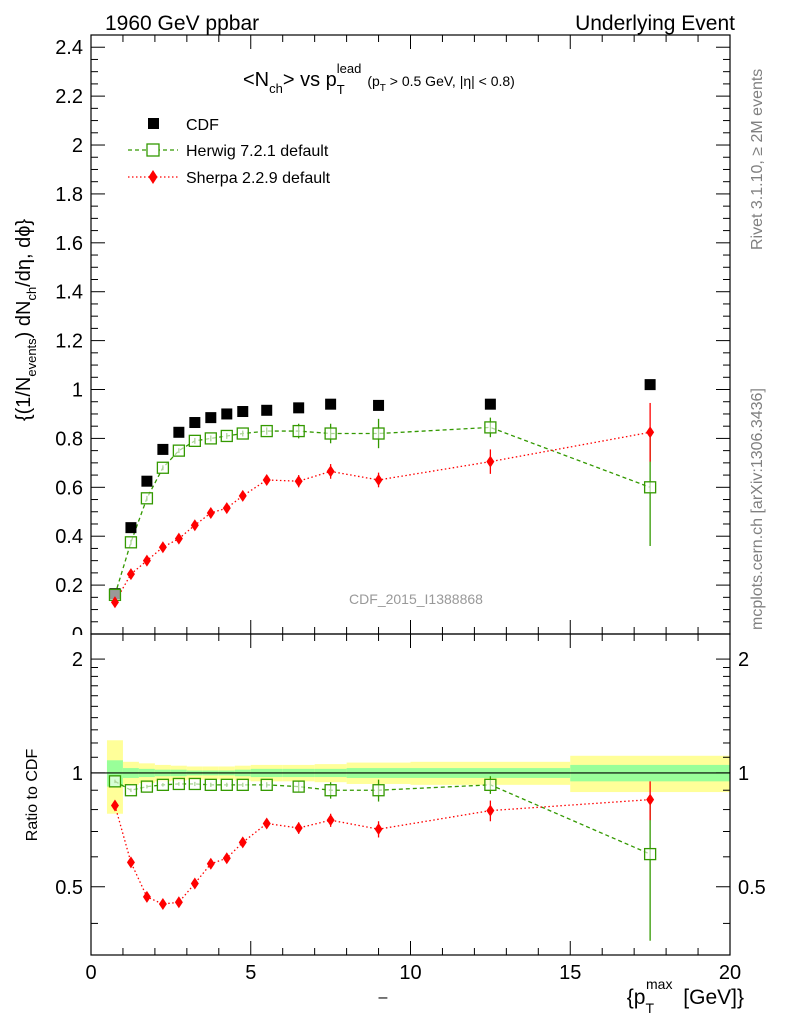 The height and width of the screenshot is (1024, 786). I want to click on main-plot-ytick-label: 1.8, so click(69, 195).